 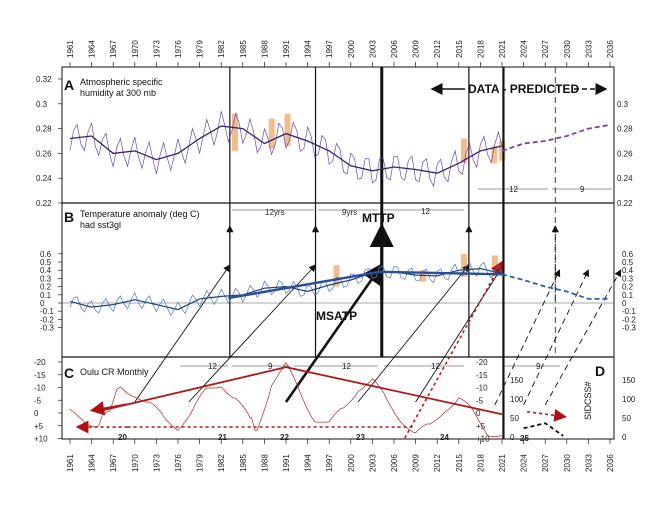 I want to click on year-label-top: 2021, so click(x=502, y=49).